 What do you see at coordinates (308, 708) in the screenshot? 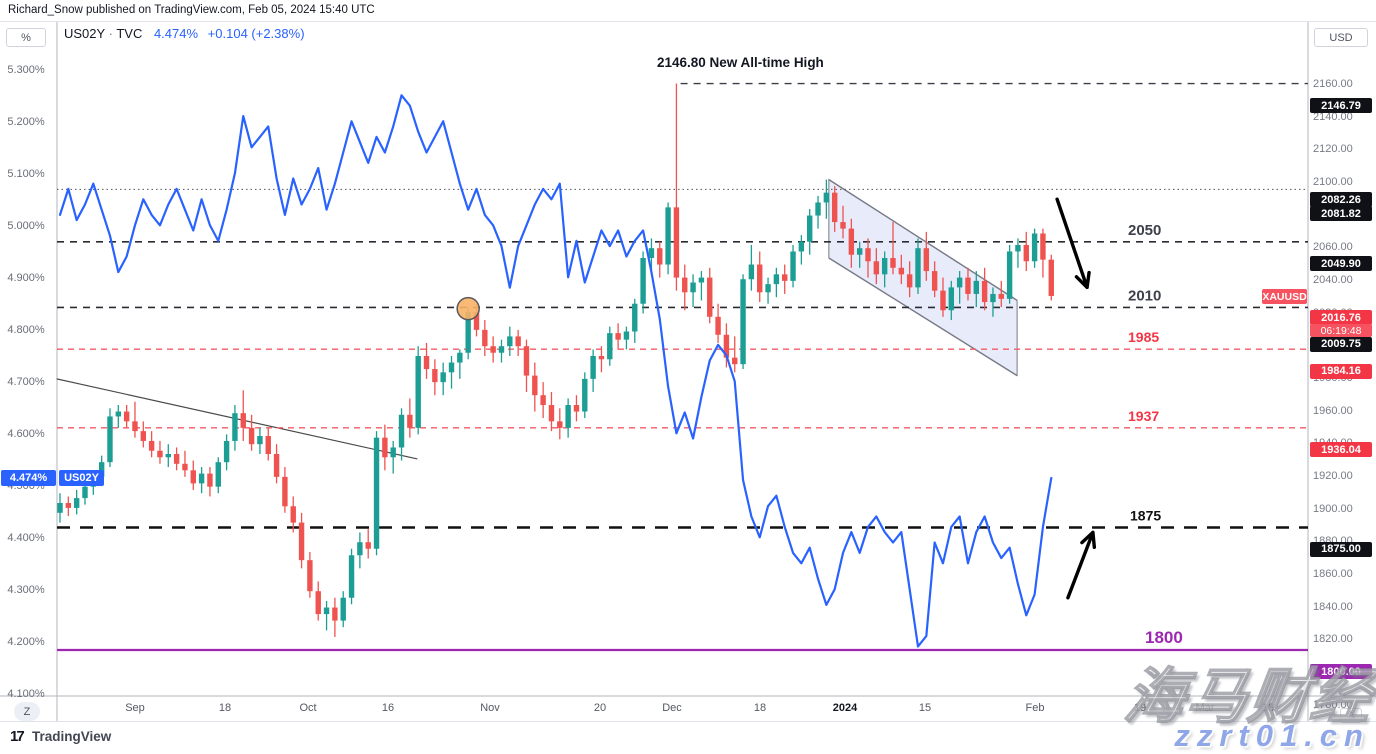
I see `time-axis-label-Oct: Oct` at bounding box center [308, 708].